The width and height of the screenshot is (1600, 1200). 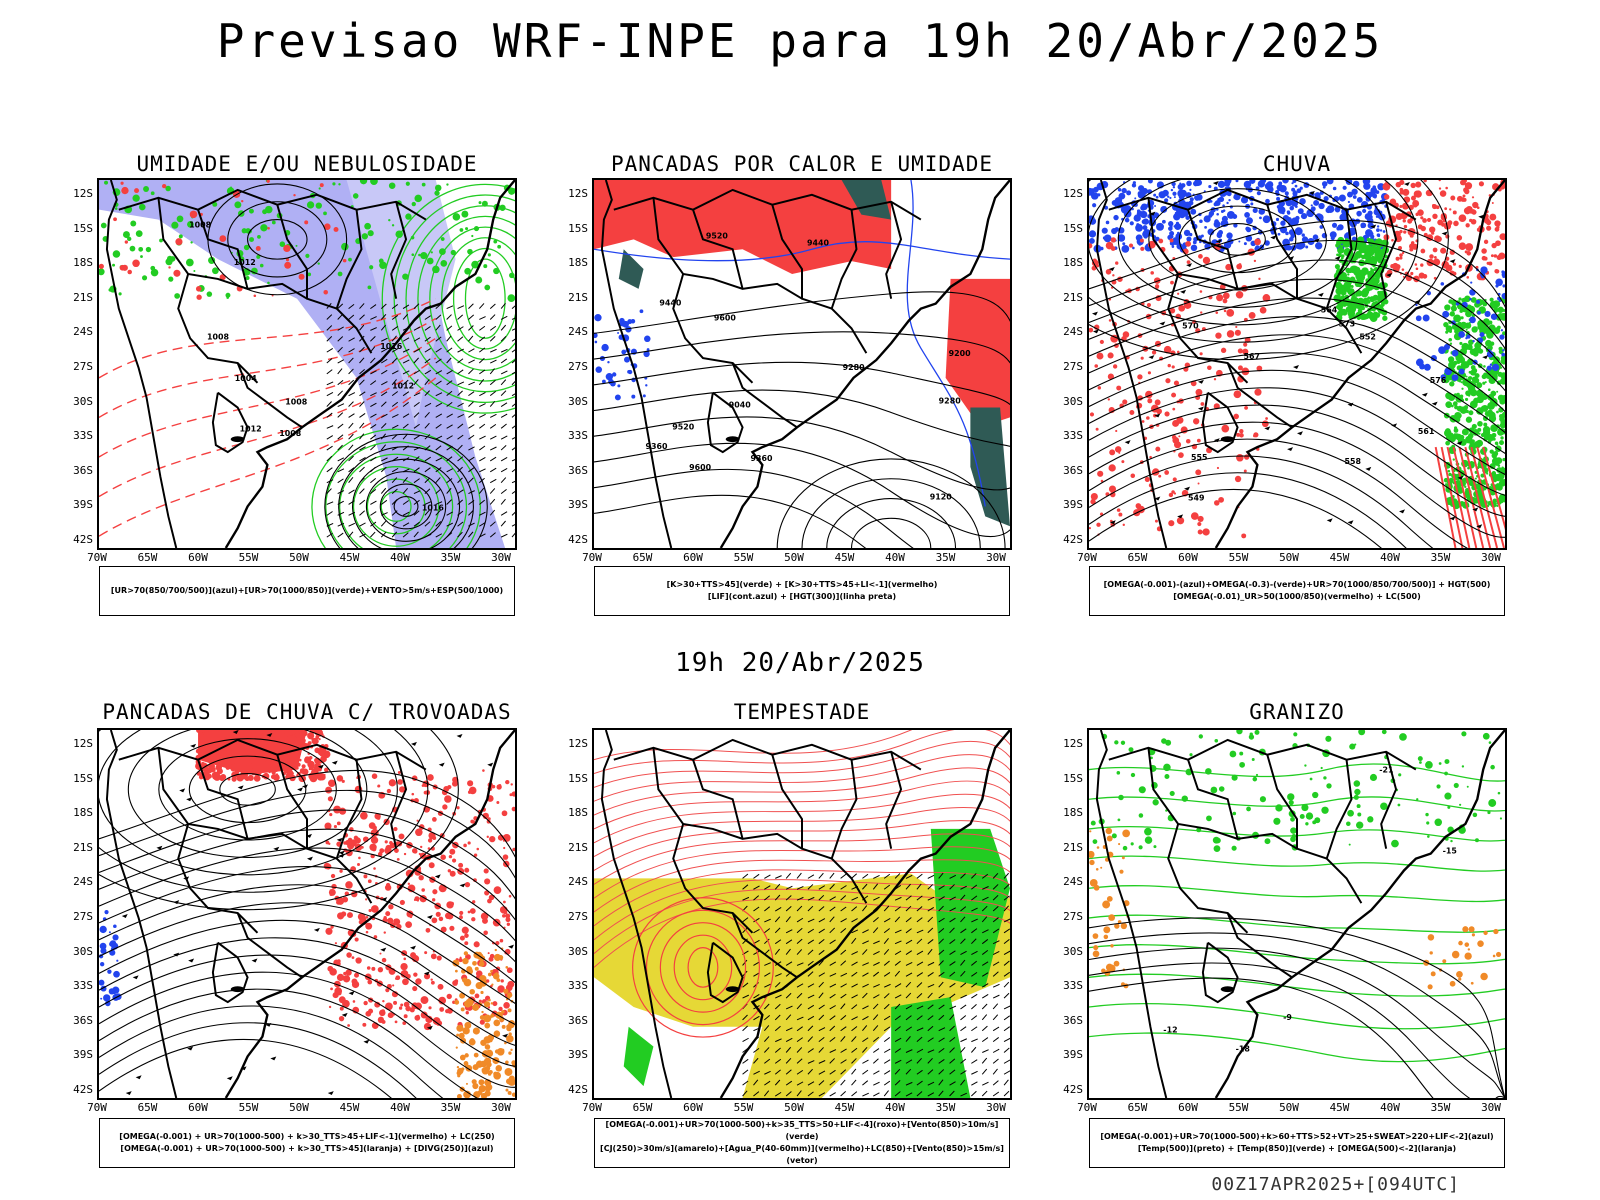 I want to click on panel-title: PANCADAS POR CALOR E UMIDADE, so click(x=801, y=164).